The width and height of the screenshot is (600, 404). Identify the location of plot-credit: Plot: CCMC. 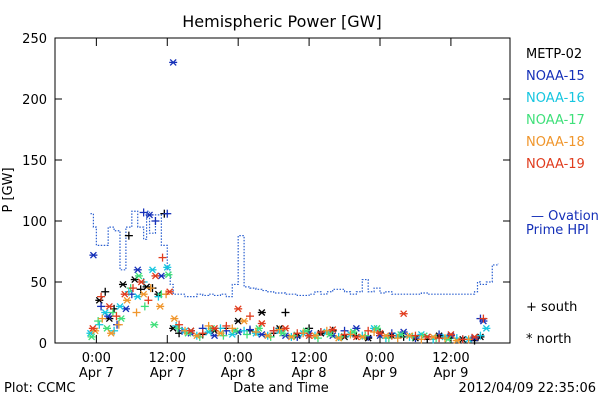
(39, 388).